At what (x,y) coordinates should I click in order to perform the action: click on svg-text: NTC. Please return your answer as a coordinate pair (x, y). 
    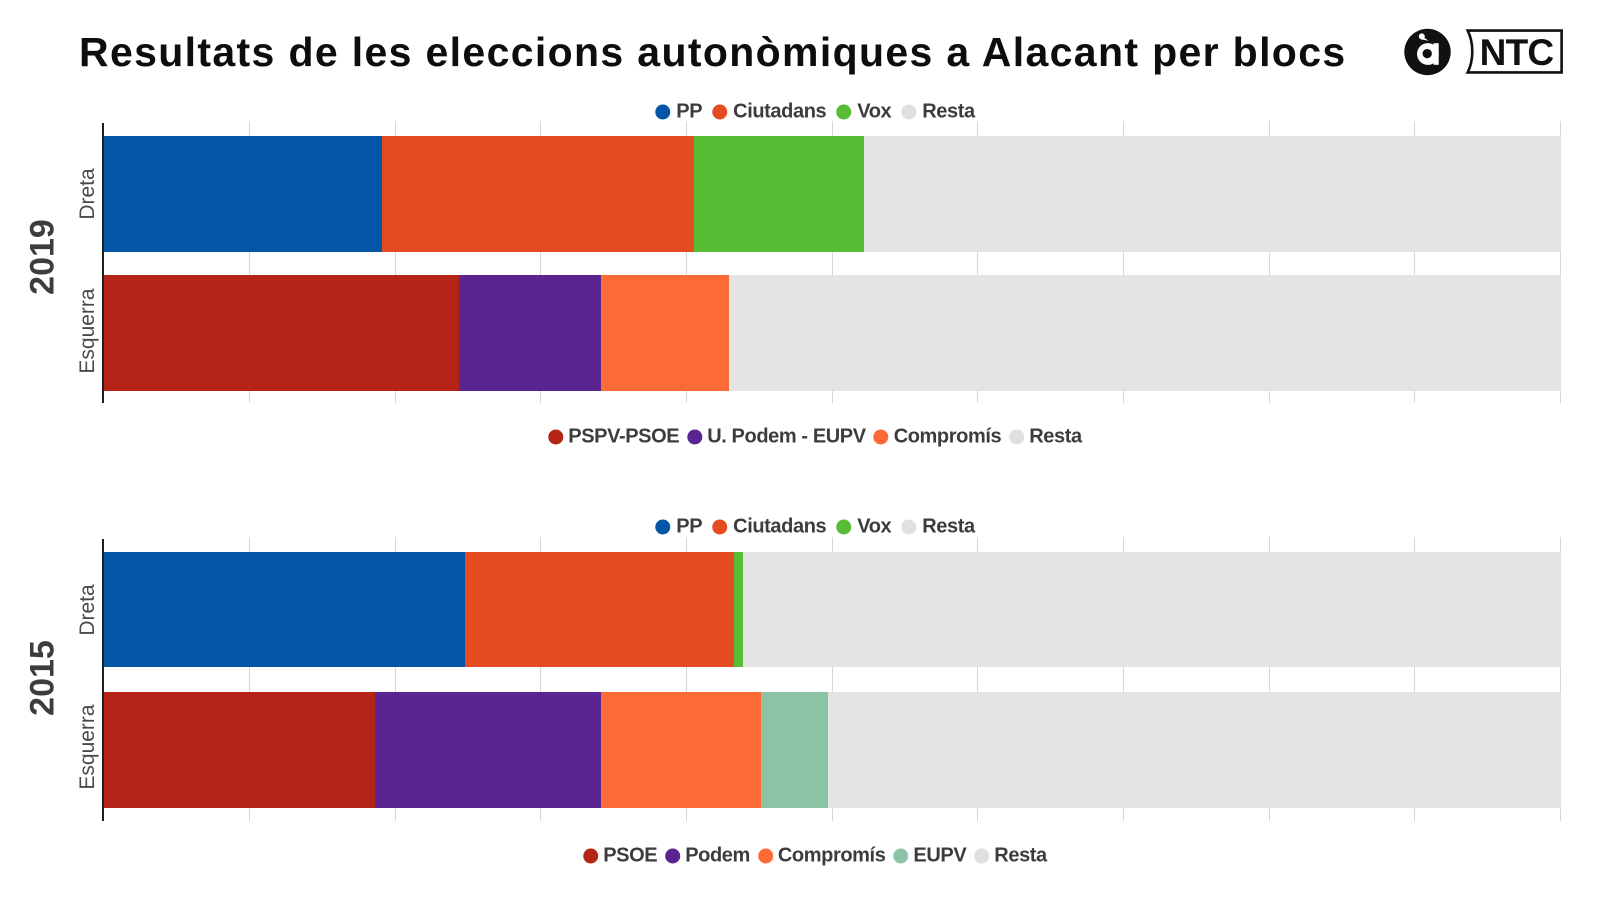
    Looking at the image, I should click on (1517, 52).